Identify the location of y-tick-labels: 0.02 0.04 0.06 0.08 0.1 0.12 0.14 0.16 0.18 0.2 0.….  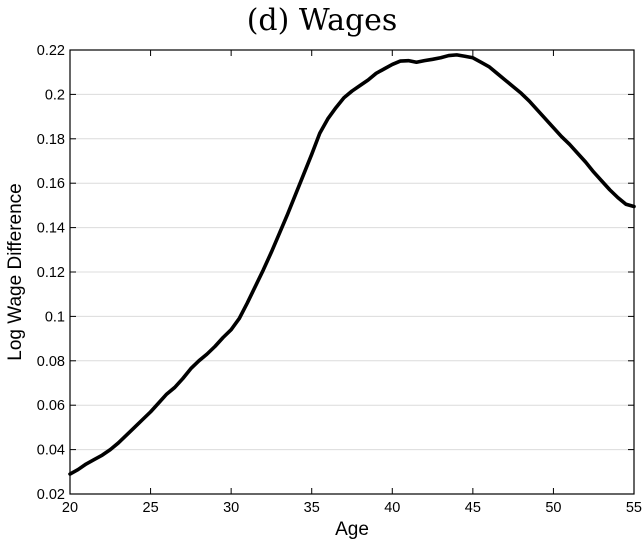
(51, 273).